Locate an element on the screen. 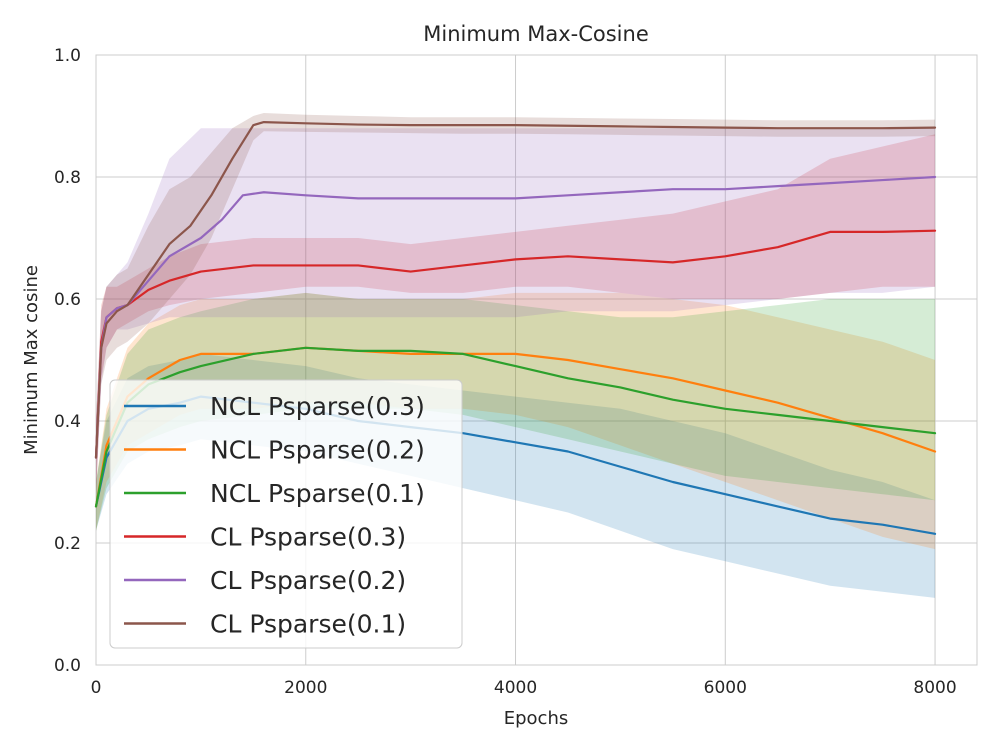  y-axis-label: Minimum Max cosine is located at coordinates (31, 360).